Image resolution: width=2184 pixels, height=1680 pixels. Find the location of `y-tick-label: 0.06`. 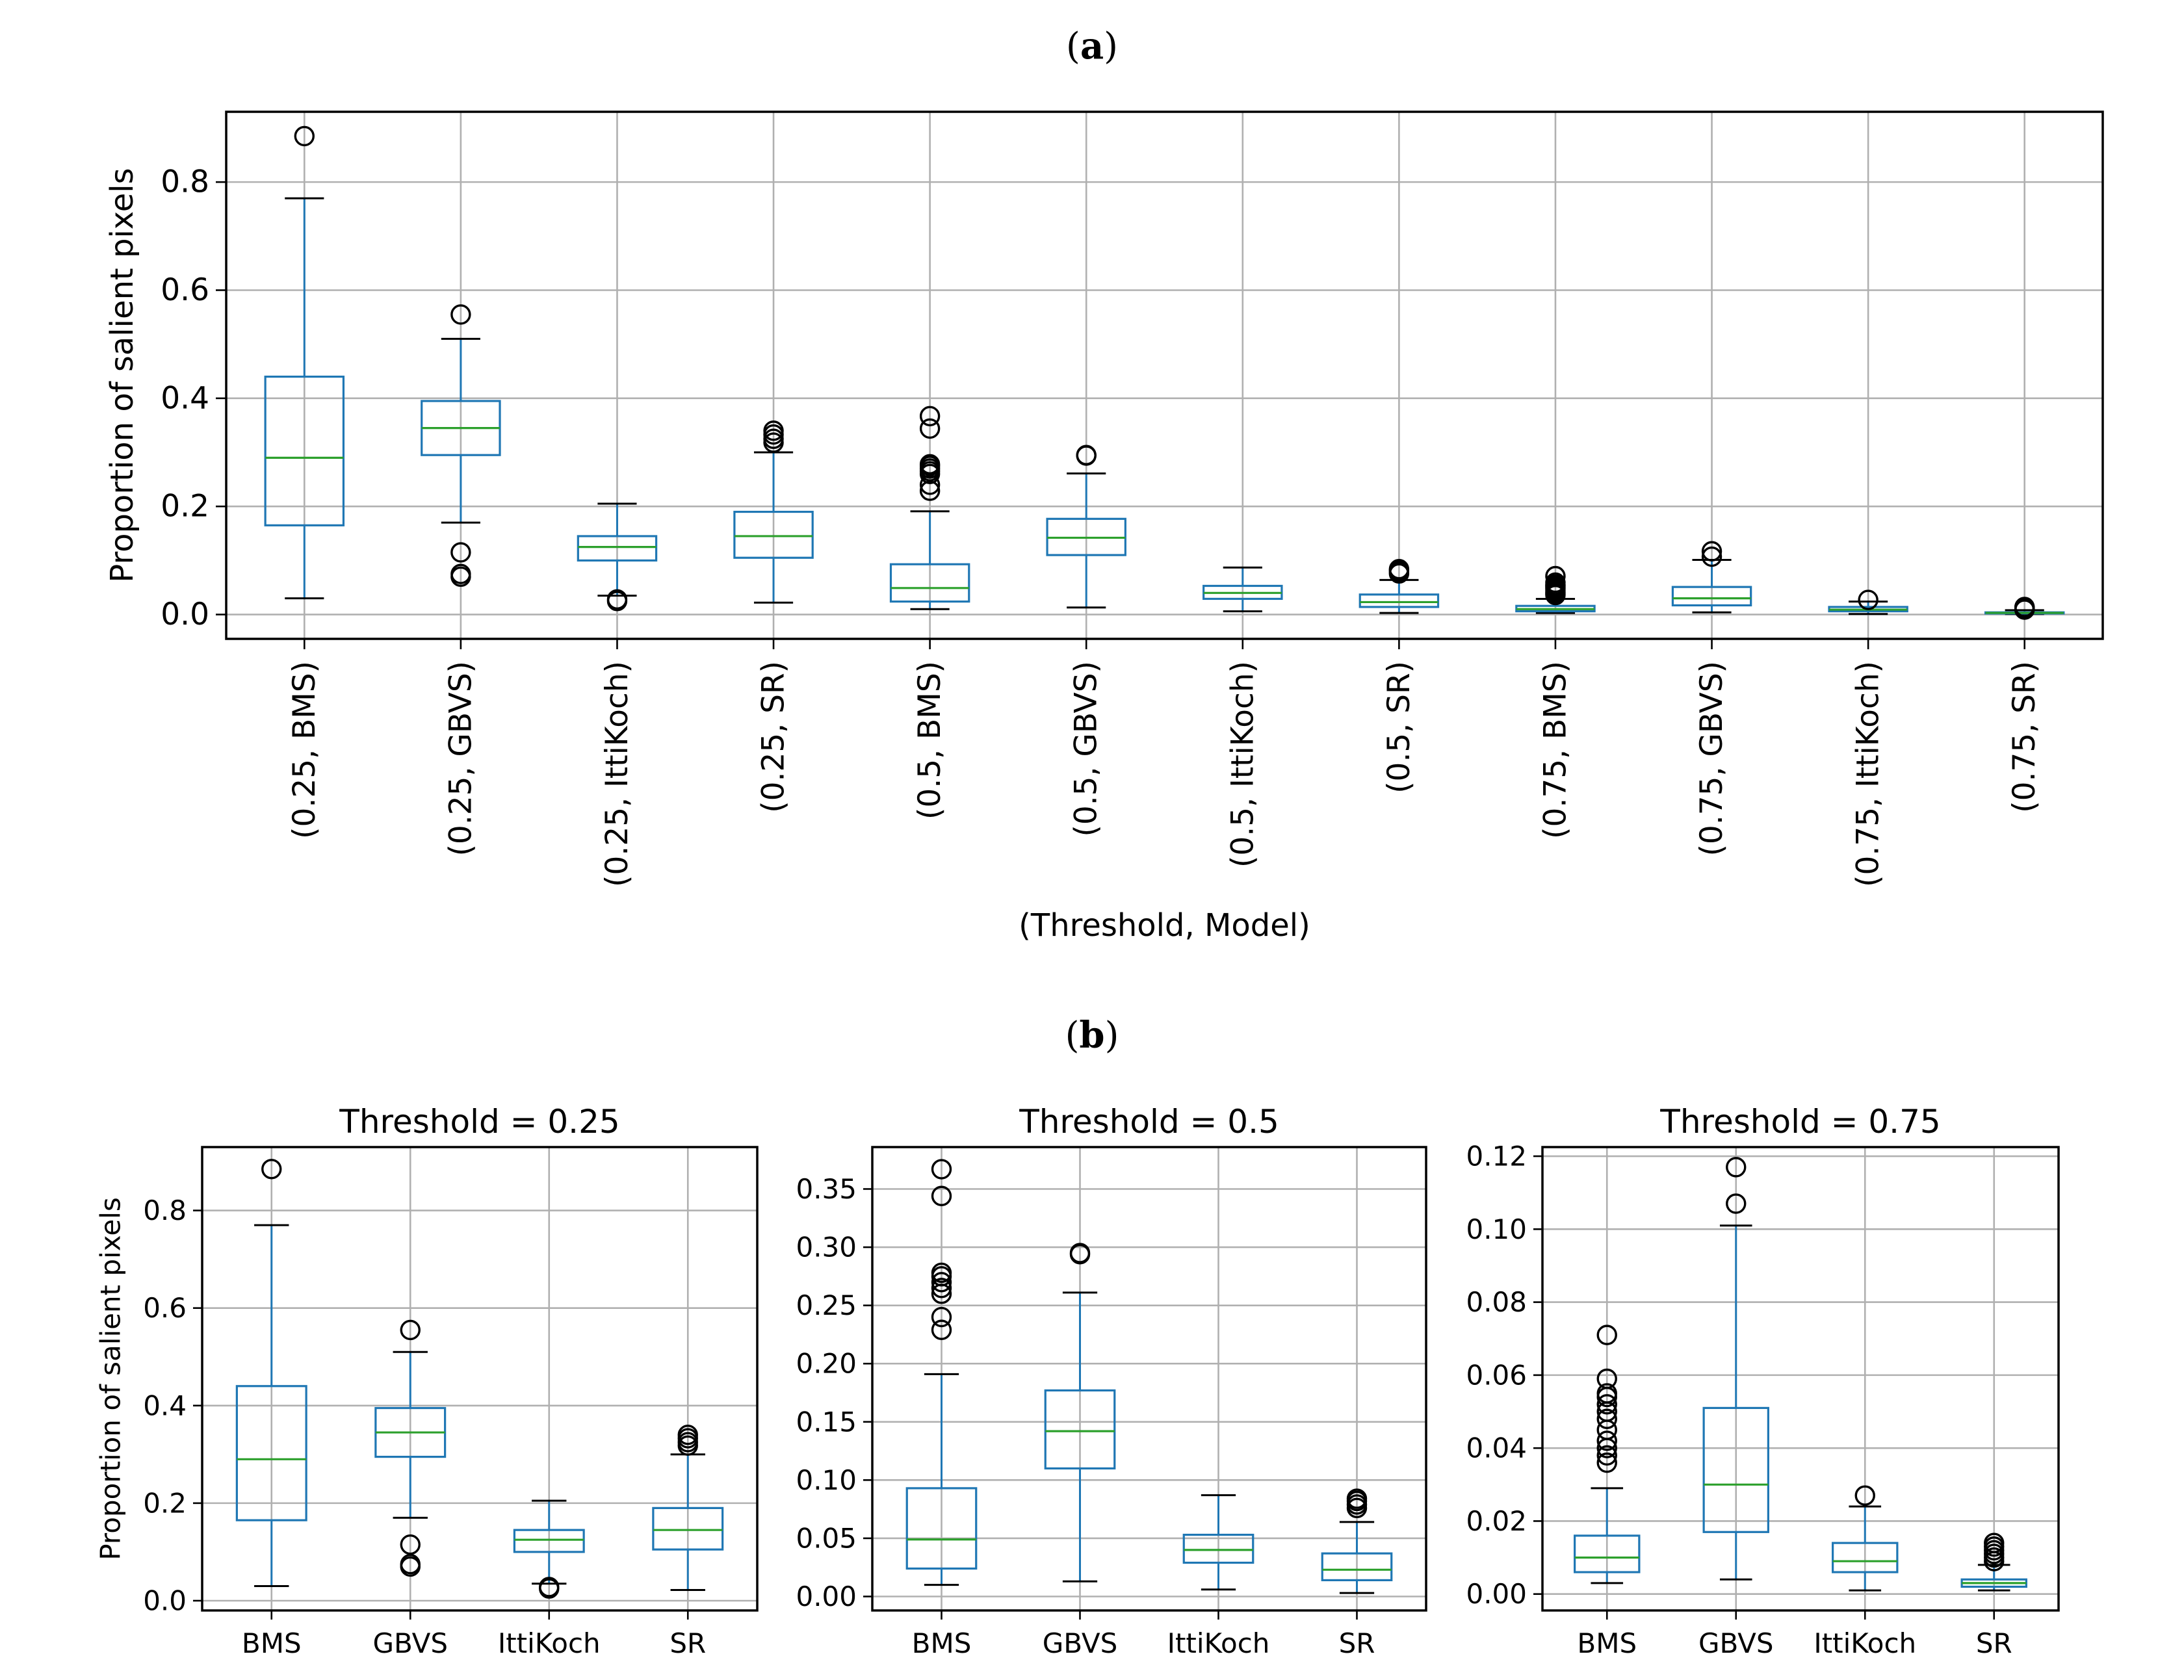

y-tick-label: 0.06 is located at coordinates (1496, 1375).